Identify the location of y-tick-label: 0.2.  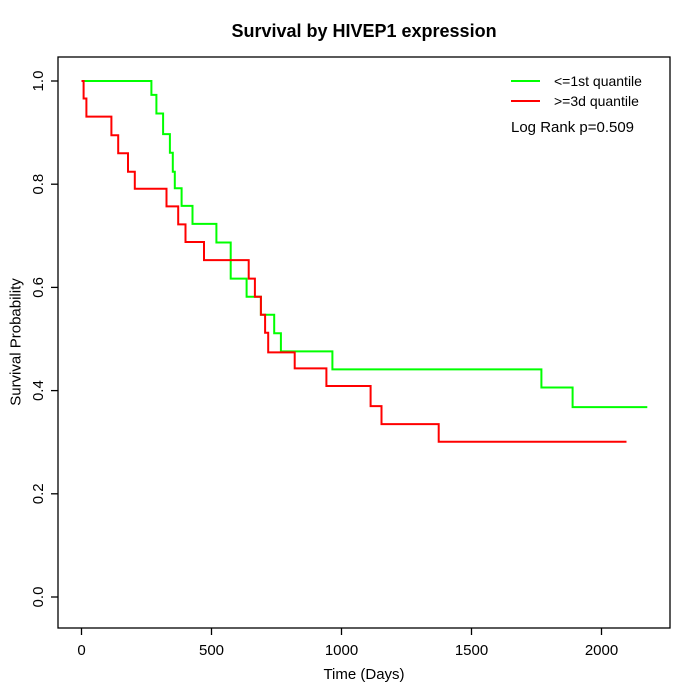
(38, 493).